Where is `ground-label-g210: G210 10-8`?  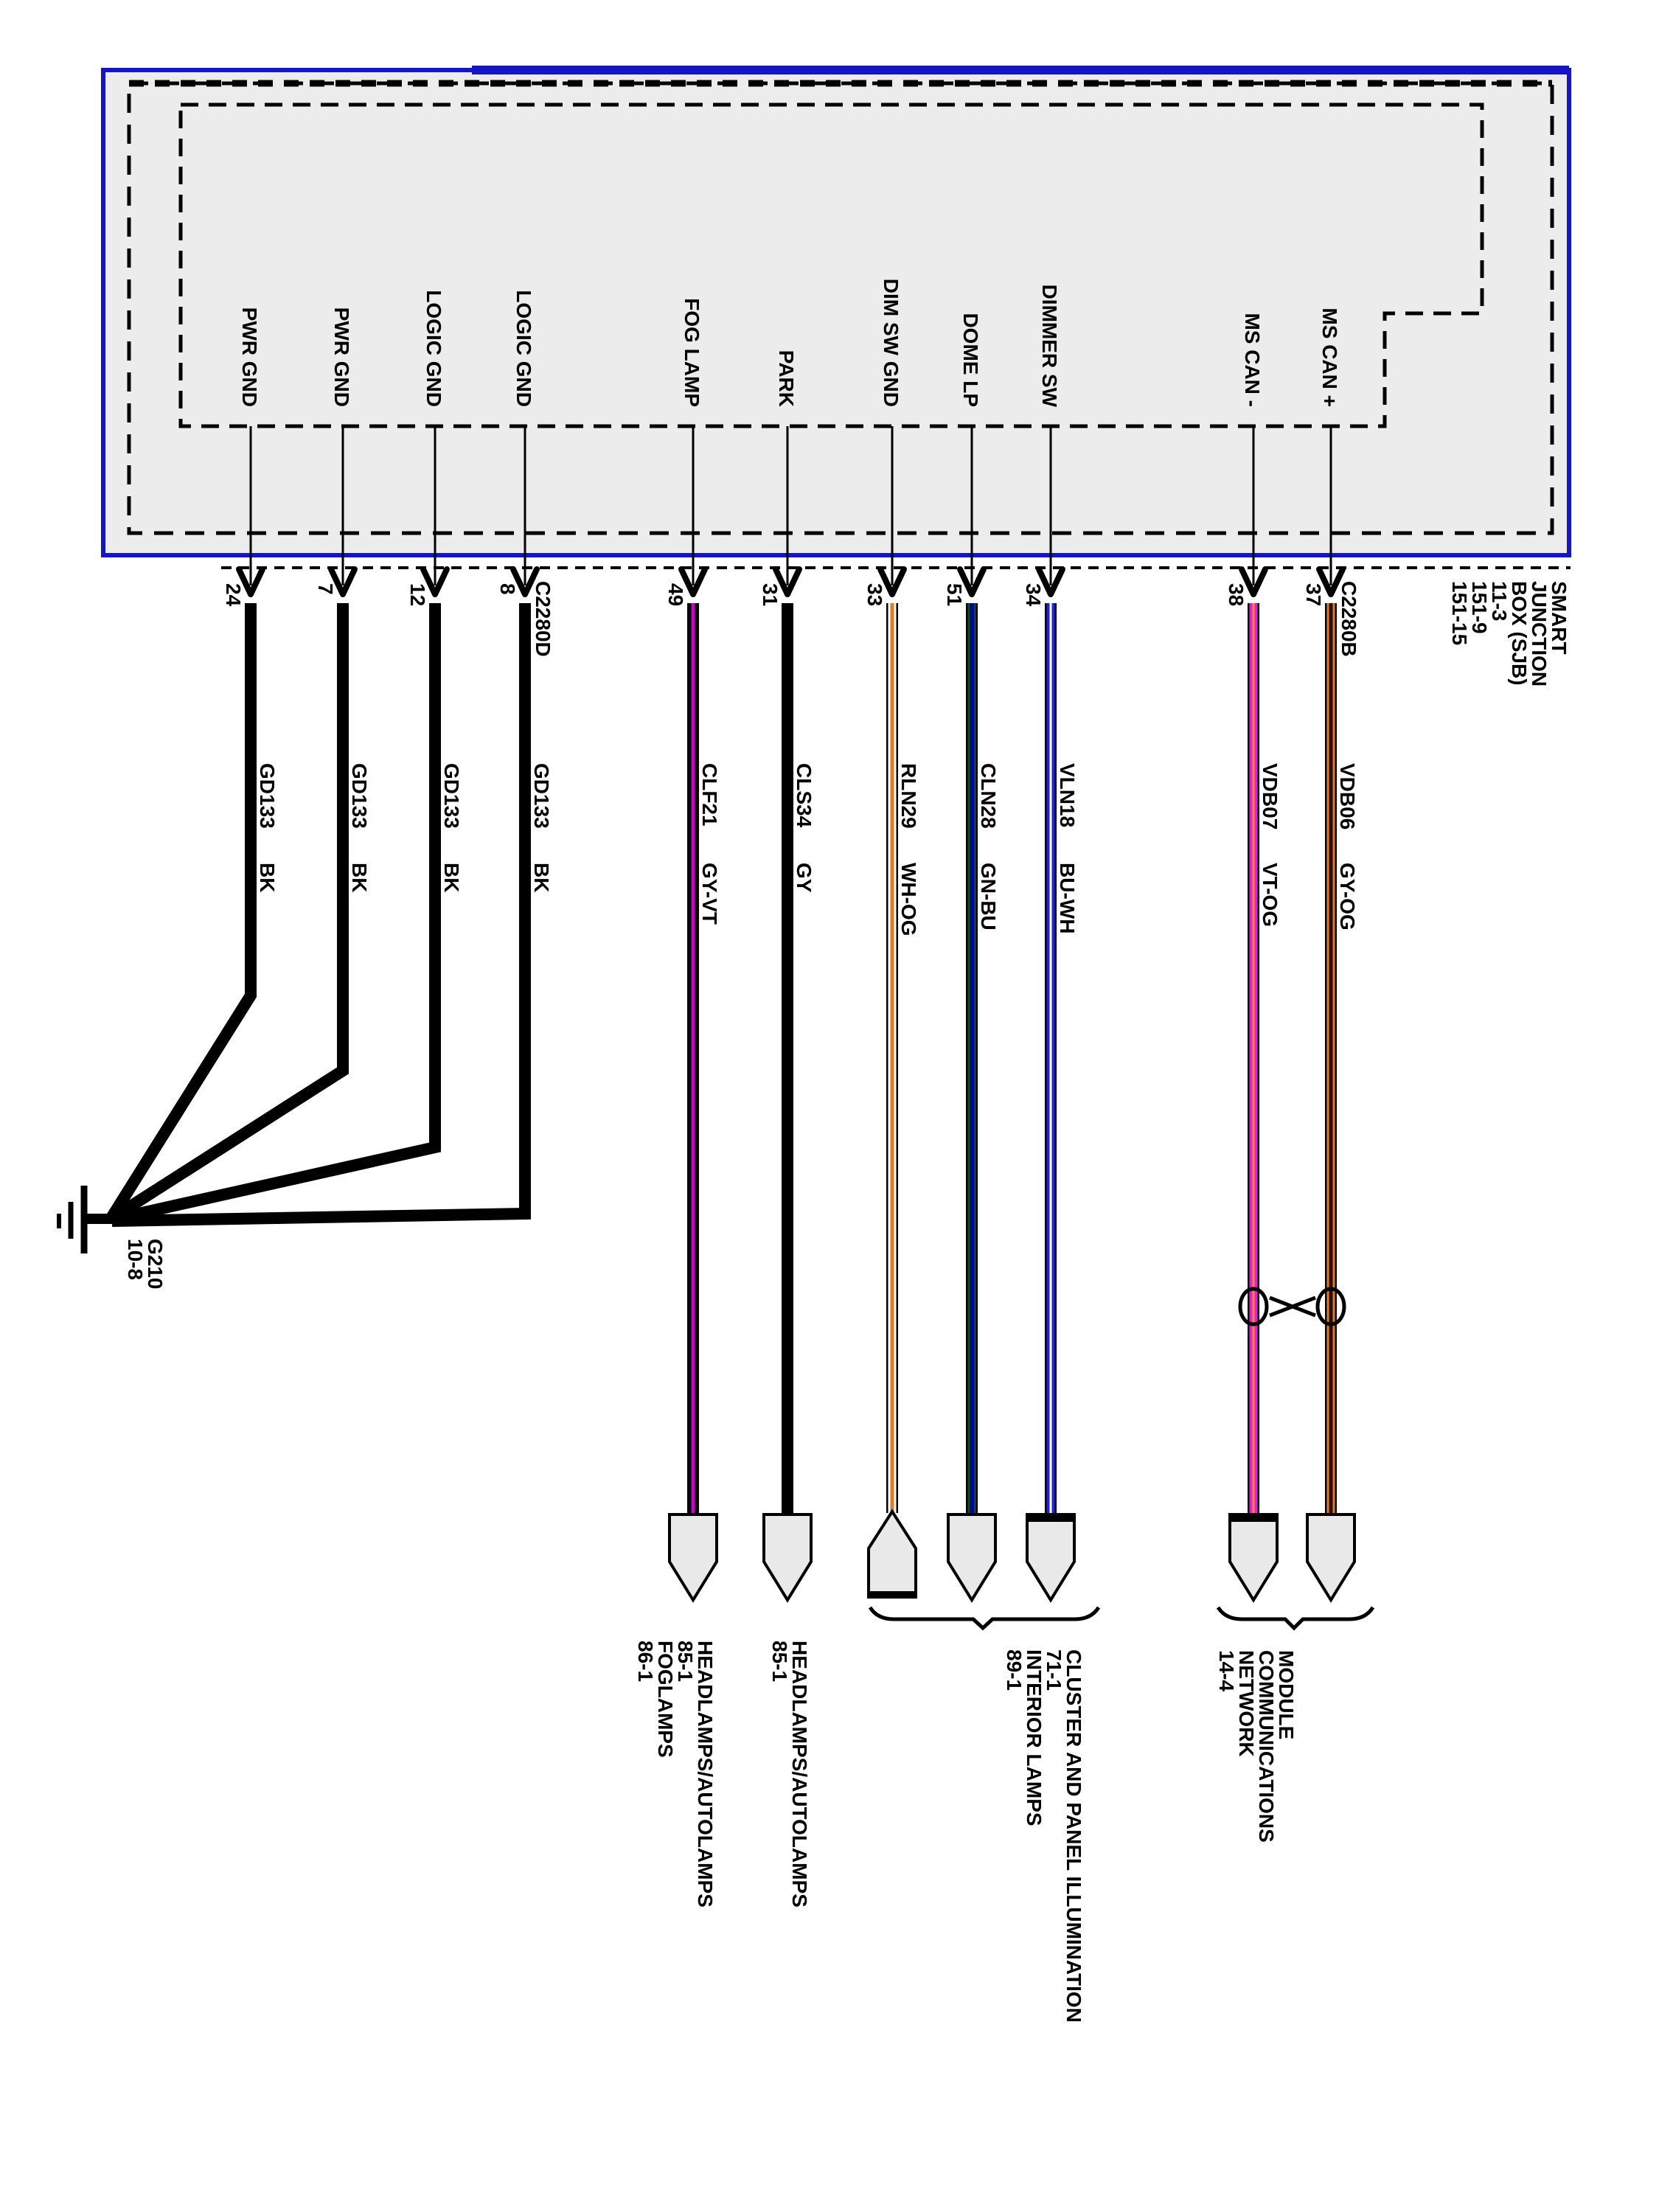
ground-label-g210: G210 10-8 is located at coordinates (145, 1264).